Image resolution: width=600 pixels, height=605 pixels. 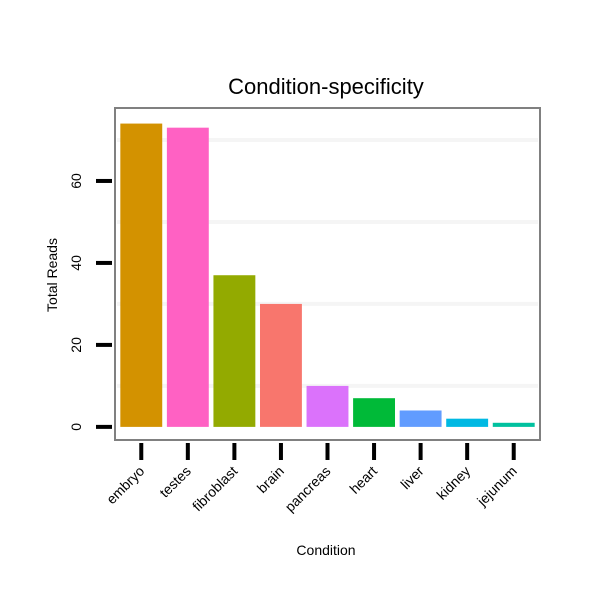 What do you see at coordinates (280, 365) in the screenshot?
I see `bar-brain` at bounding box center [280, 365].